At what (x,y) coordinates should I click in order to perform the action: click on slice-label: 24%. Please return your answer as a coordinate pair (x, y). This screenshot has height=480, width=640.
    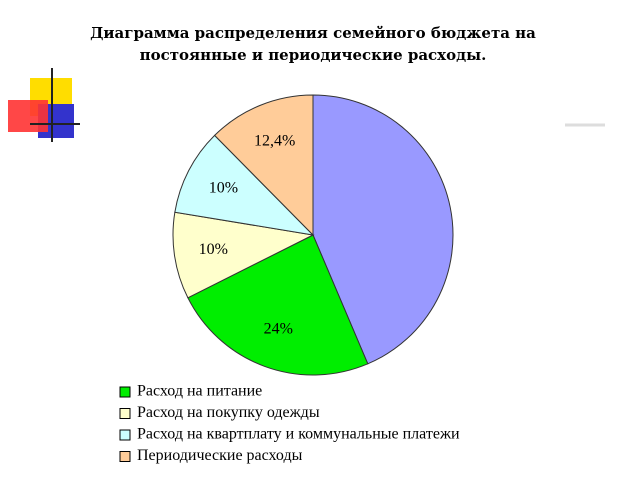
    Looking at the image, I should click on (278, 328).